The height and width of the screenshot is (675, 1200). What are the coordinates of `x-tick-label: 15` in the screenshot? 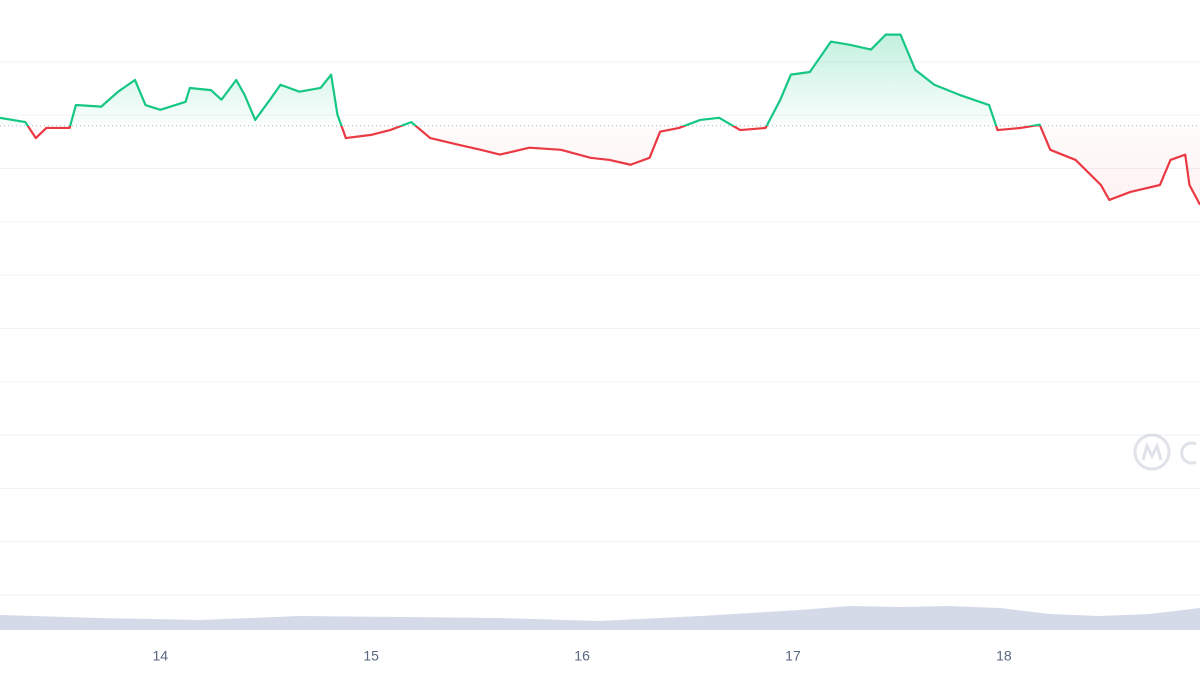 It's located at (371, 656).